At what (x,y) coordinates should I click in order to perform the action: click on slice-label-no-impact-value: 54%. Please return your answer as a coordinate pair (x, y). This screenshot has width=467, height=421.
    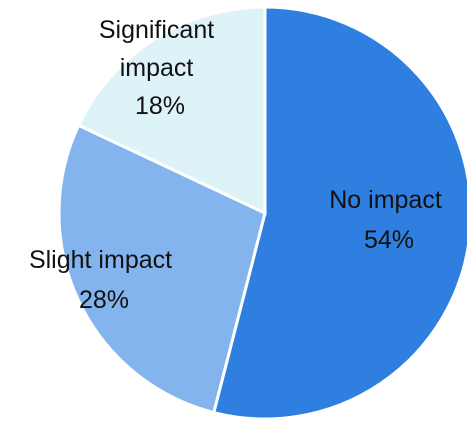
    Looking at the image, I should click on (389, 240).